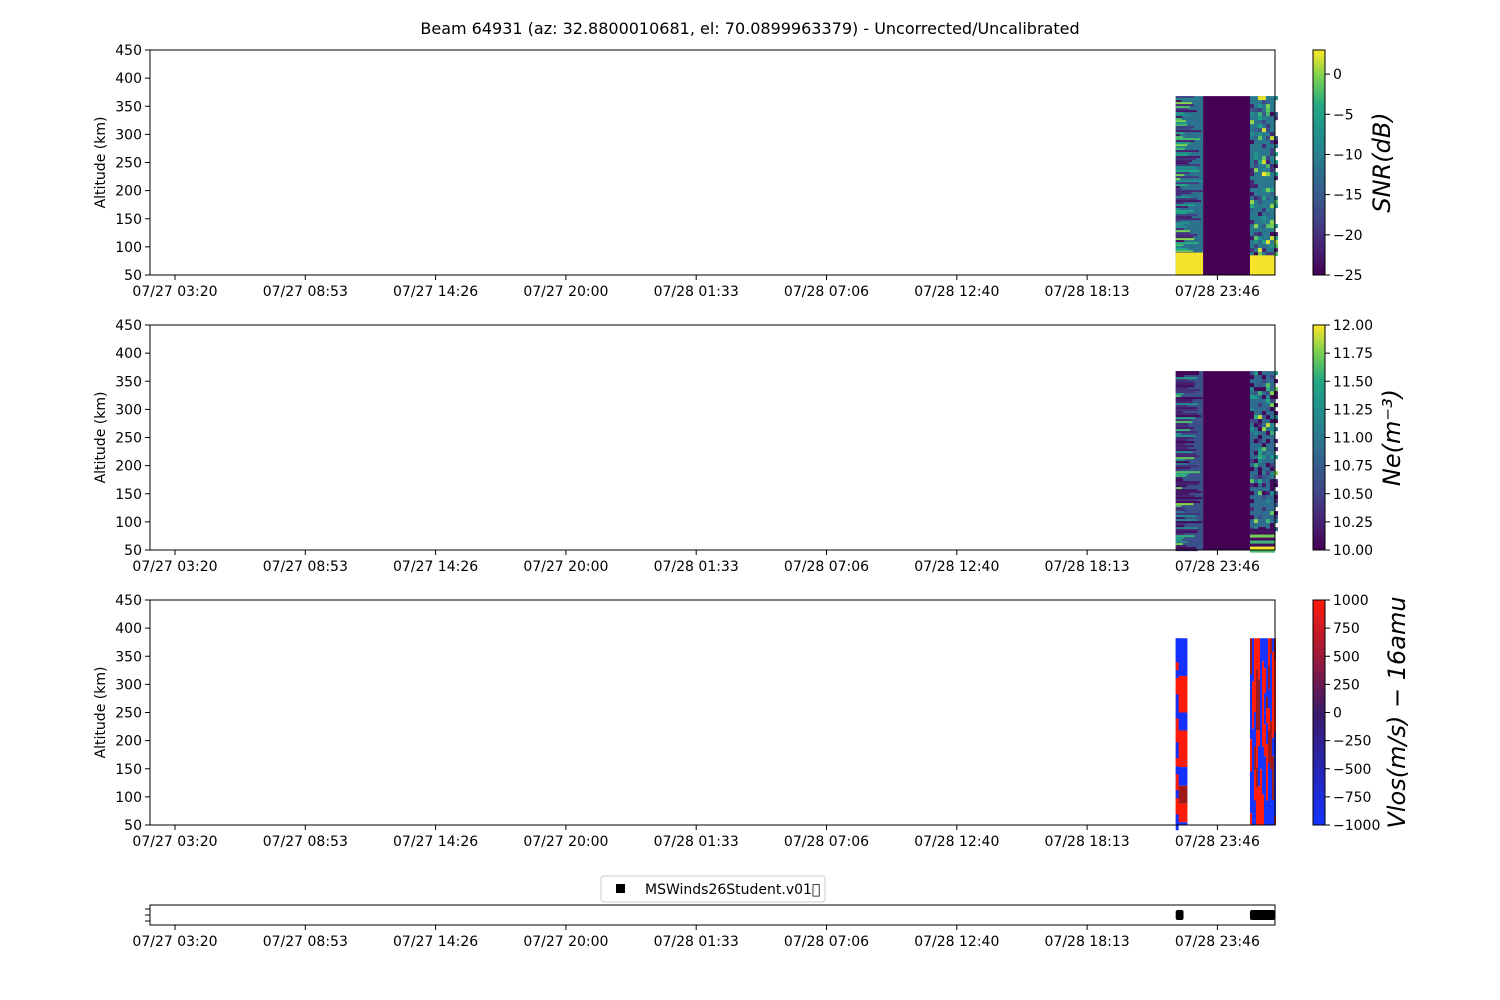  What do you see at coordinates (1353, 439) in the screenshot?
I see `colorbar-tick-label: 11.00` at bounding box center [1353, 439].